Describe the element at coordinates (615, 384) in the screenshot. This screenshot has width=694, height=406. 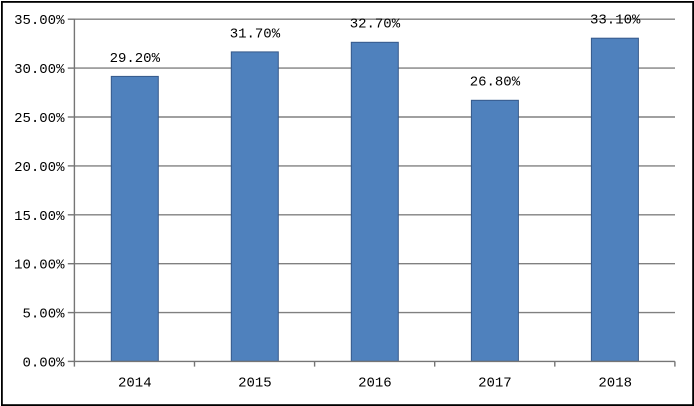
I see `svg-text: 2018` at that location.